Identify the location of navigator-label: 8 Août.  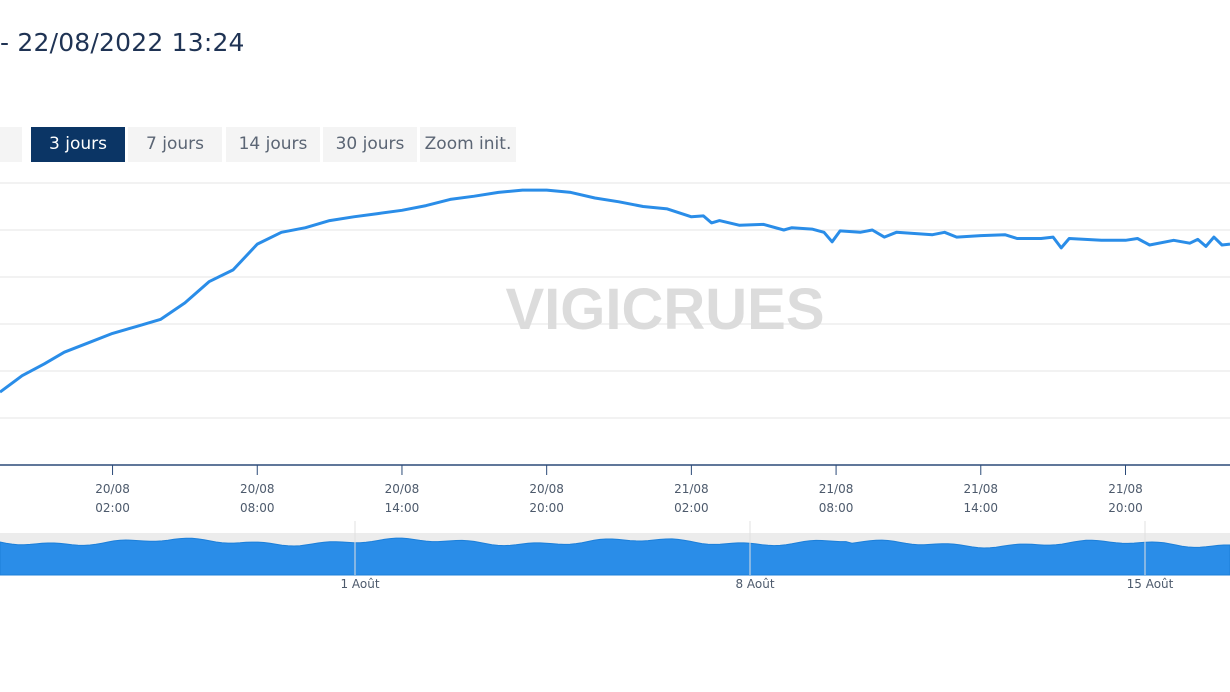
(754, 584).